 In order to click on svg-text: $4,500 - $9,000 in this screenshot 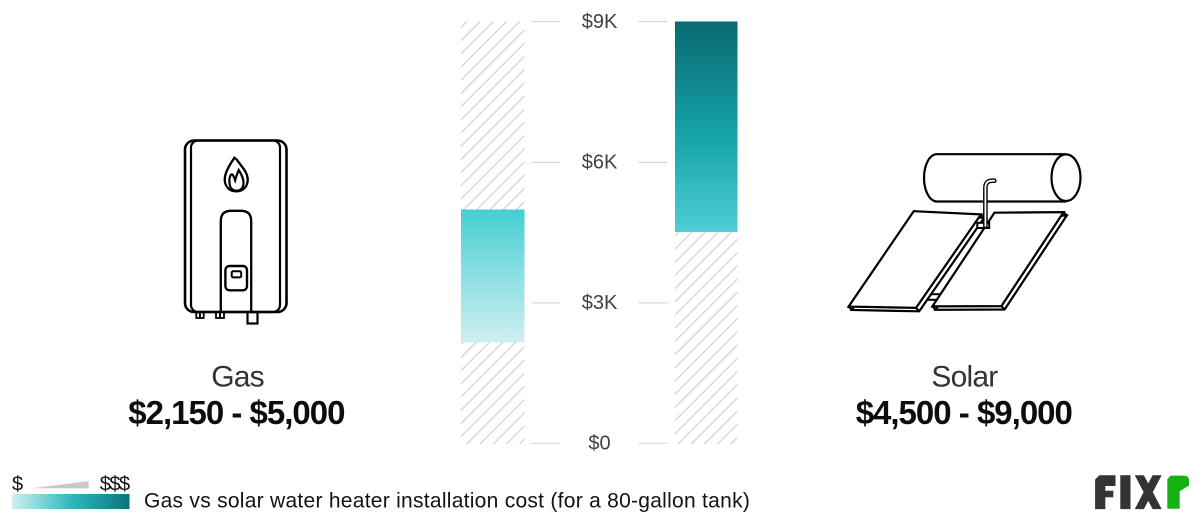, I will do `click(964, 412)`.